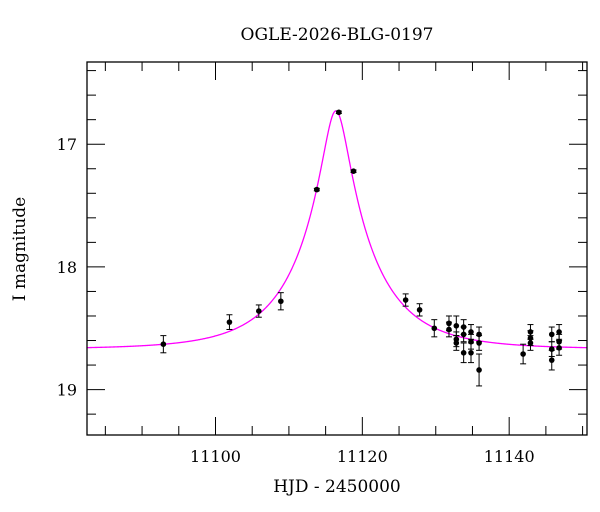 Image resolution: width=600 pixels, height=512 pixels. What do you see at coordinates (67, 267) in the screenshot?
I see `y-tick-label: 18` at bounding box center [67, 267].